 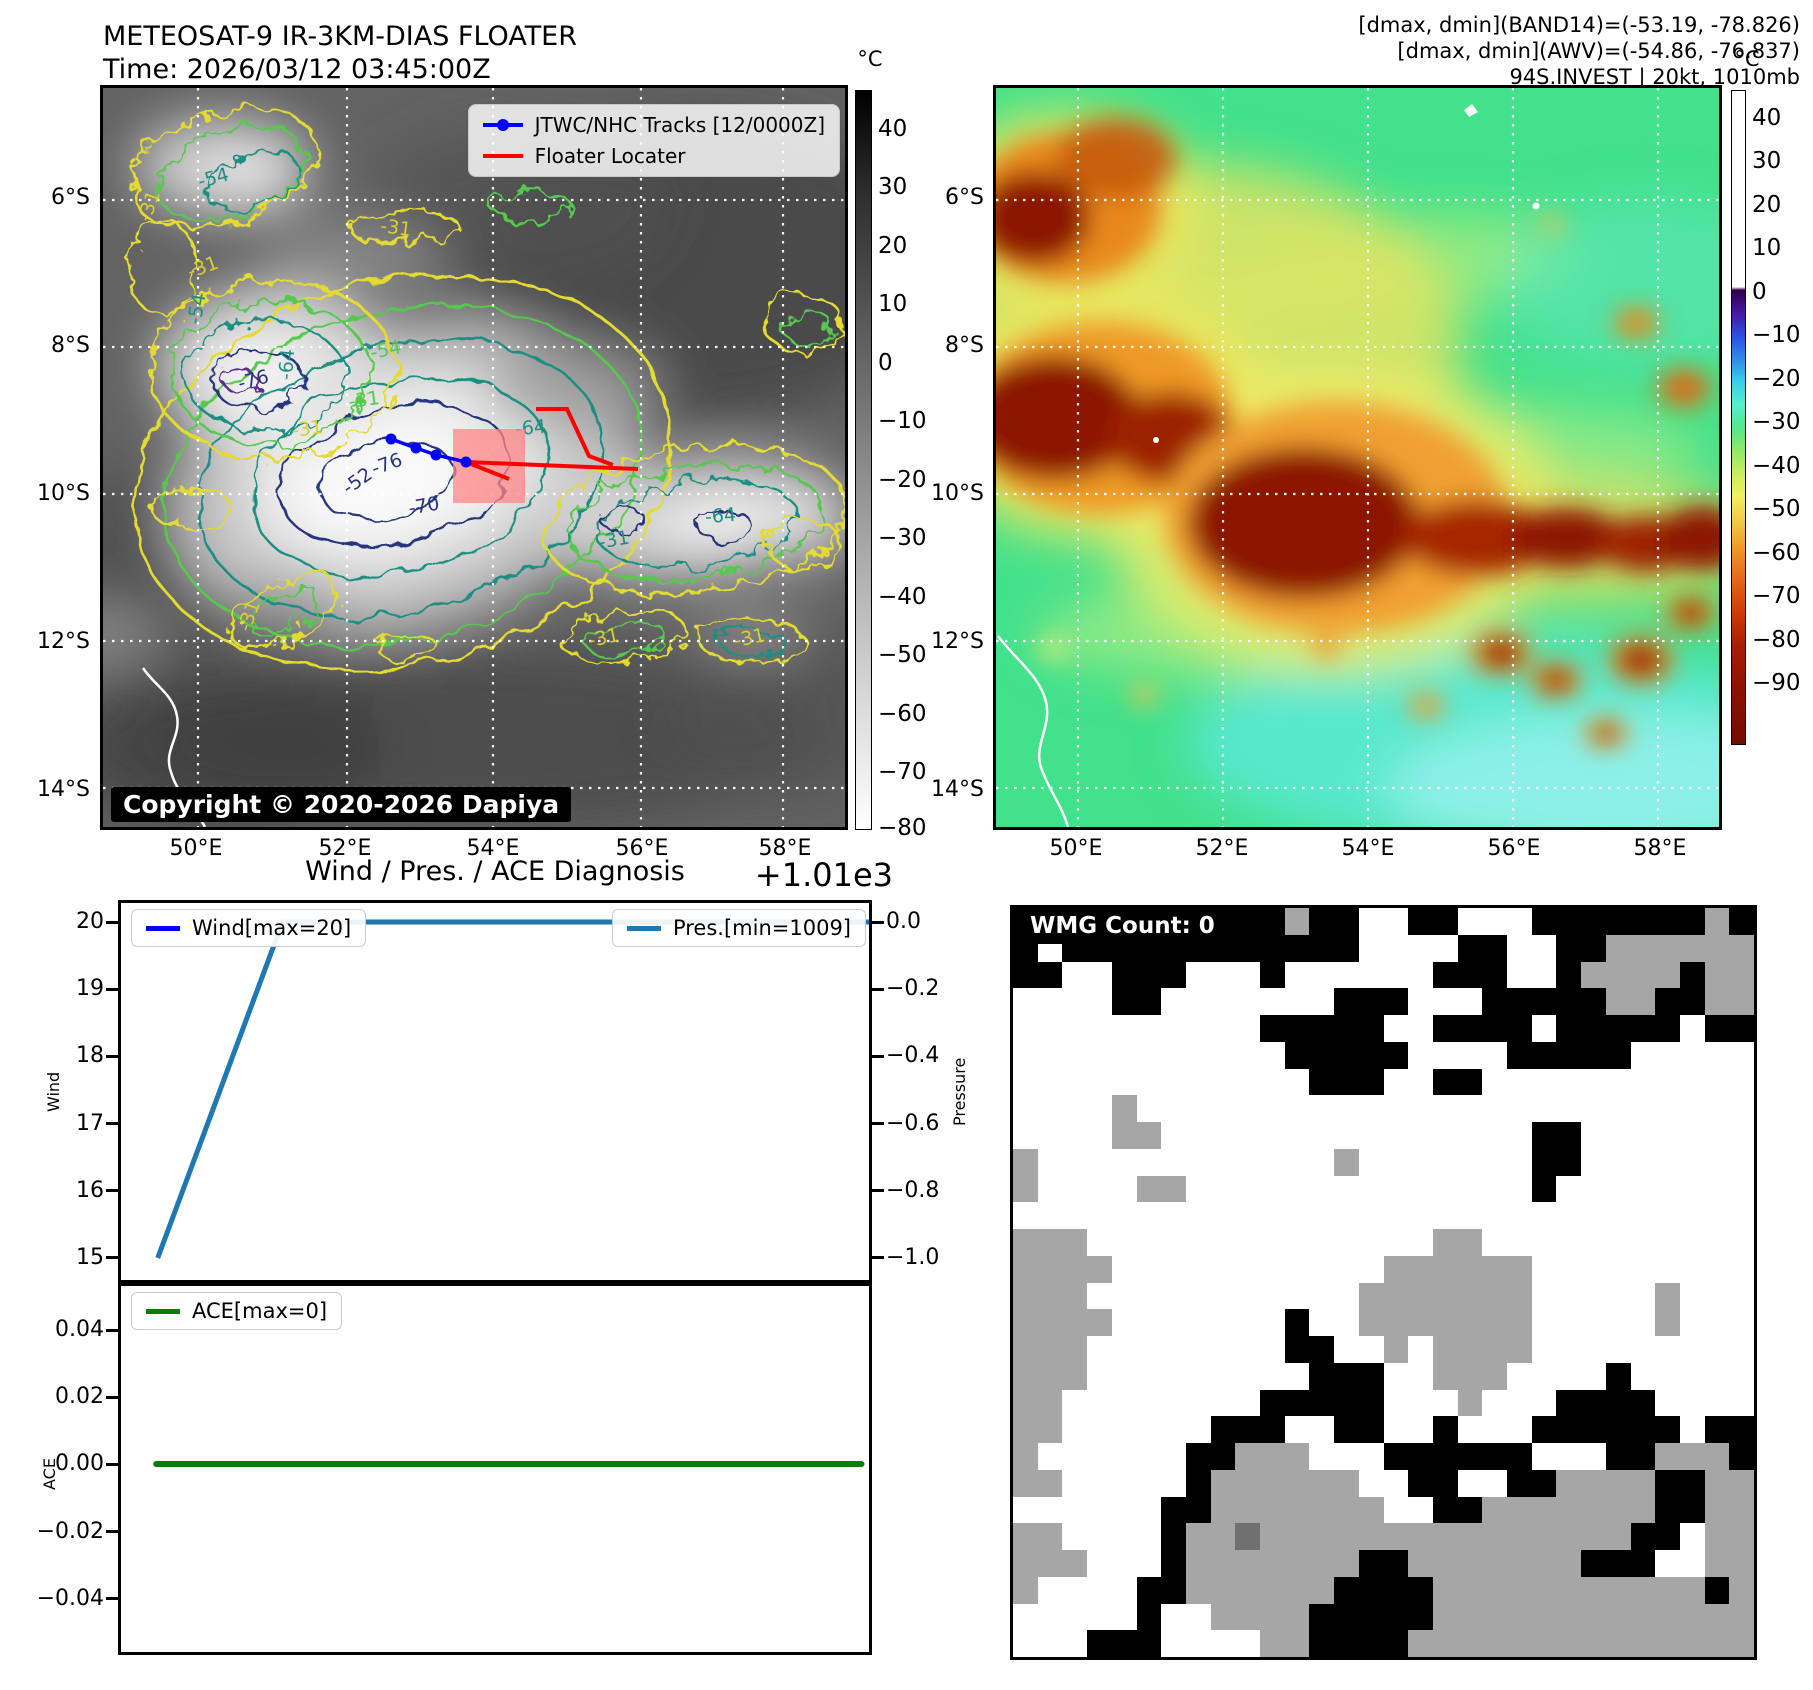 What do you see at coordinates (1122, 926) in the screenshot?
I see `wmg-count-badge: WMG Count: 0` at bounding box center [1122, 926].